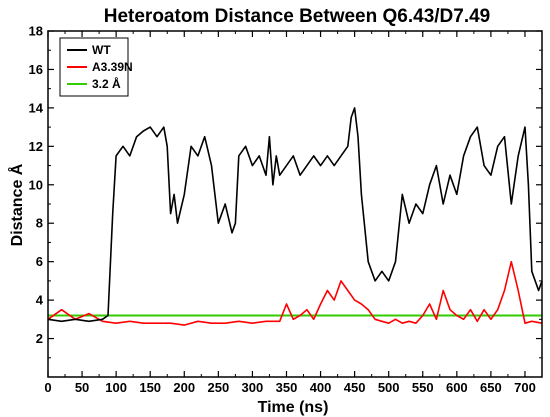 The image size is (550, 417). What do you see at coordinates (297, 16) in the screenshot?
I see `chart-title: Heteroatom Distance Between Q6.43/D7.49` at bounding box center [297, 16].